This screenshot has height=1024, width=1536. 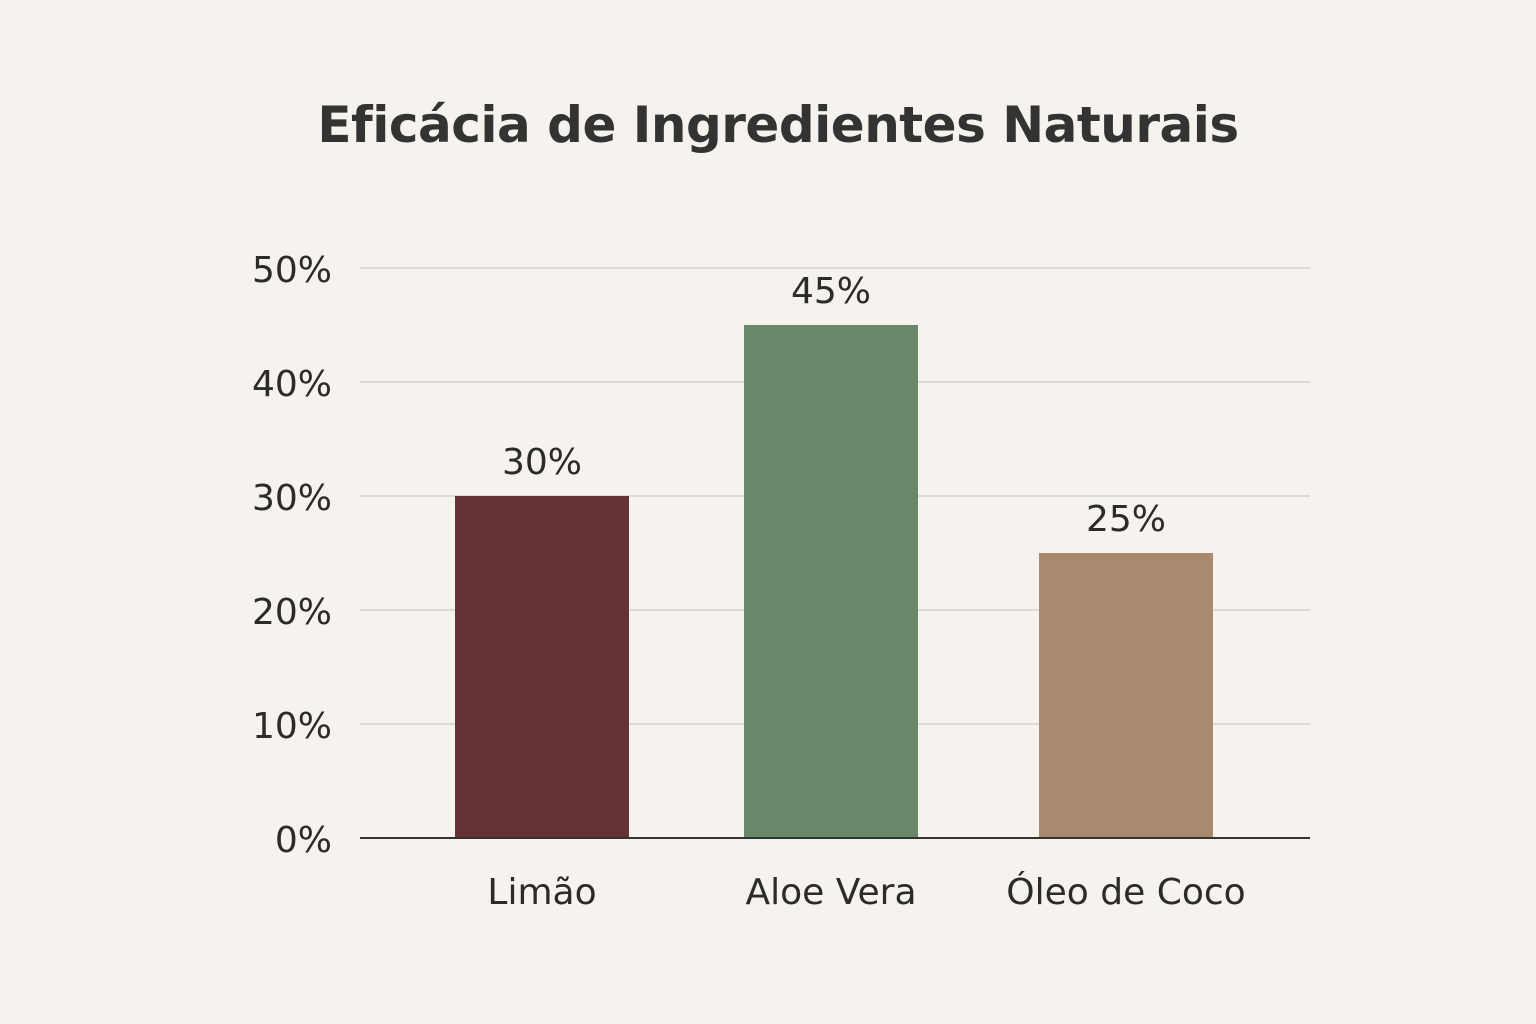 I want to click on y-tick-label: 50%, so click(x=292, y=270).